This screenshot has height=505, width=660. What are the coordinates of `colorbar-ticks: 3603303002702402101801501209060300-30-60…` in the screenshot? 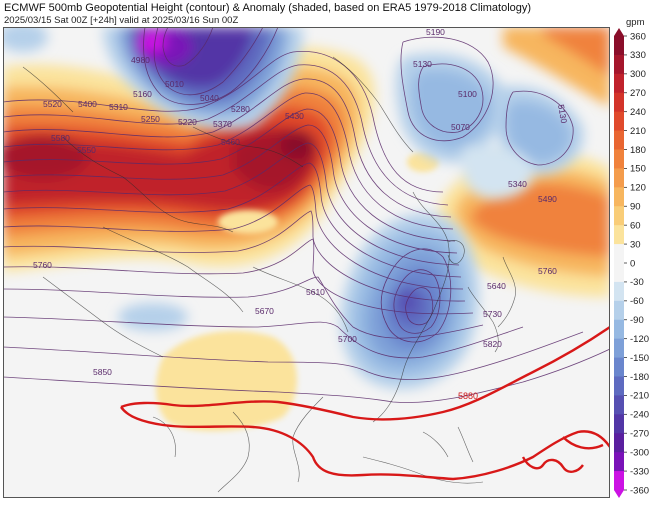 It's located at (636, 263).